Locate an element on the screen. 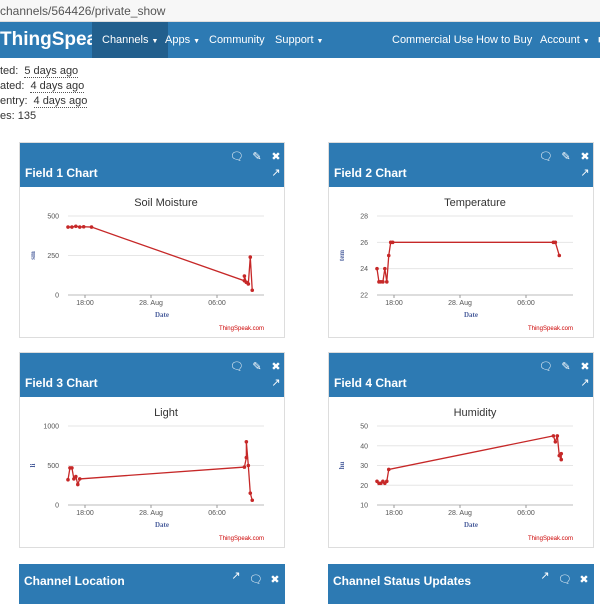  y-tick-label: 22 is located at coordinates (364, 296).